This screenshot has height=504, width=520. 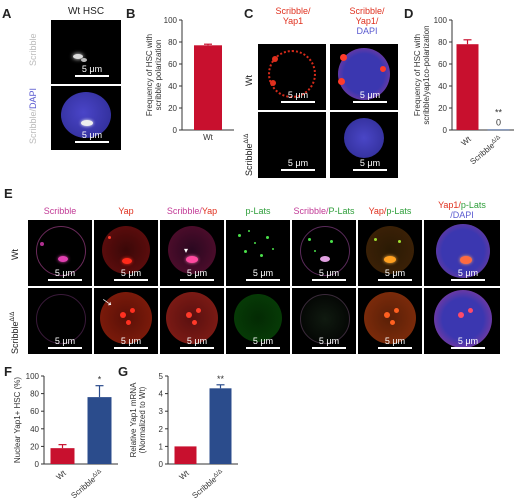 I want to click on micrograph-c-wt-scribble-yap1: 5 μm, so click(x=292, y=77).